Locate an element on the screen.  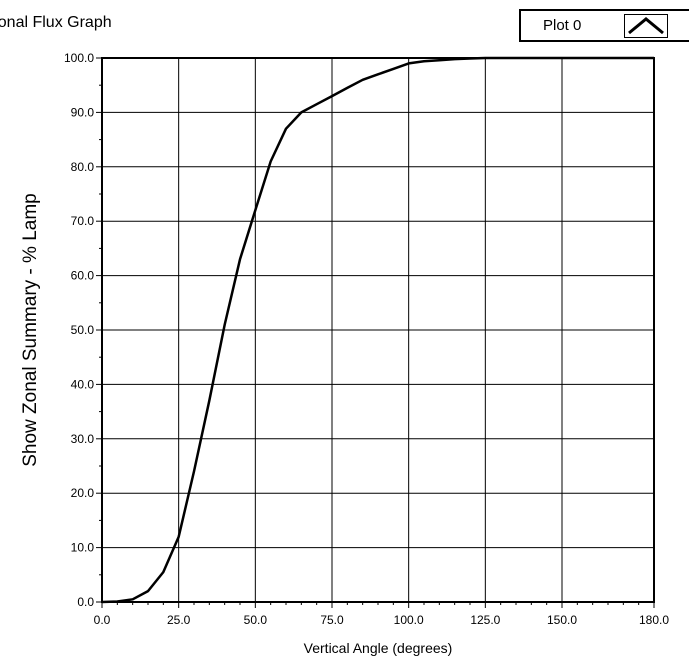
y-tick-label: 100.0 is located at coordinates (79, 58).